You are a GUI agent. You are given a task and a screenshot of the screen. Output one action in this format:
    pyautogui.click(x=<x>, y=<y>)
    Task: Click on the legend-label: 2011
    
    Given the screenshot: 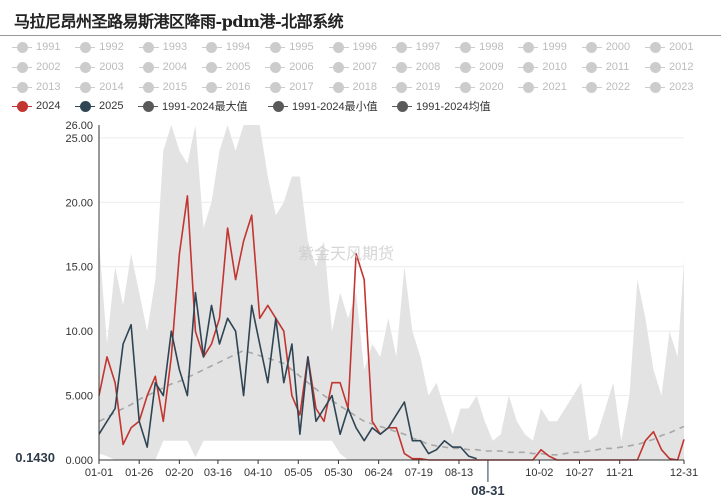 What is the action you would take?
    pyautogui.click(x=617, y=67)
    